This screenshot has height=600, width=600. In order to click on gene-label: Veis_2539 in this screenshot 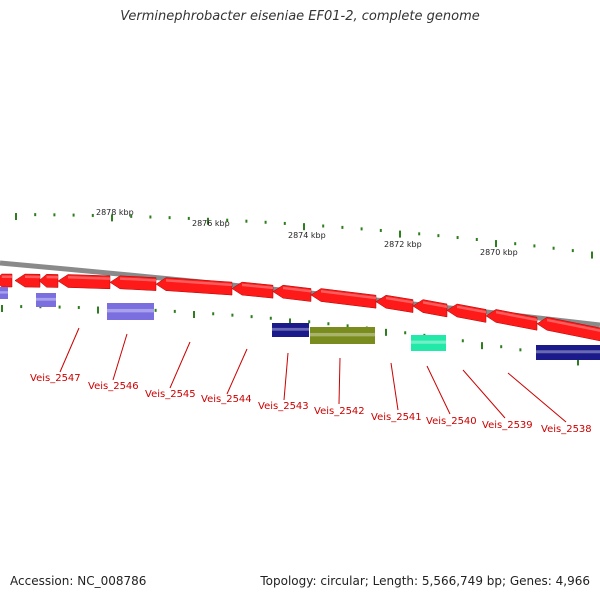, I will do `click(507, 425)`.